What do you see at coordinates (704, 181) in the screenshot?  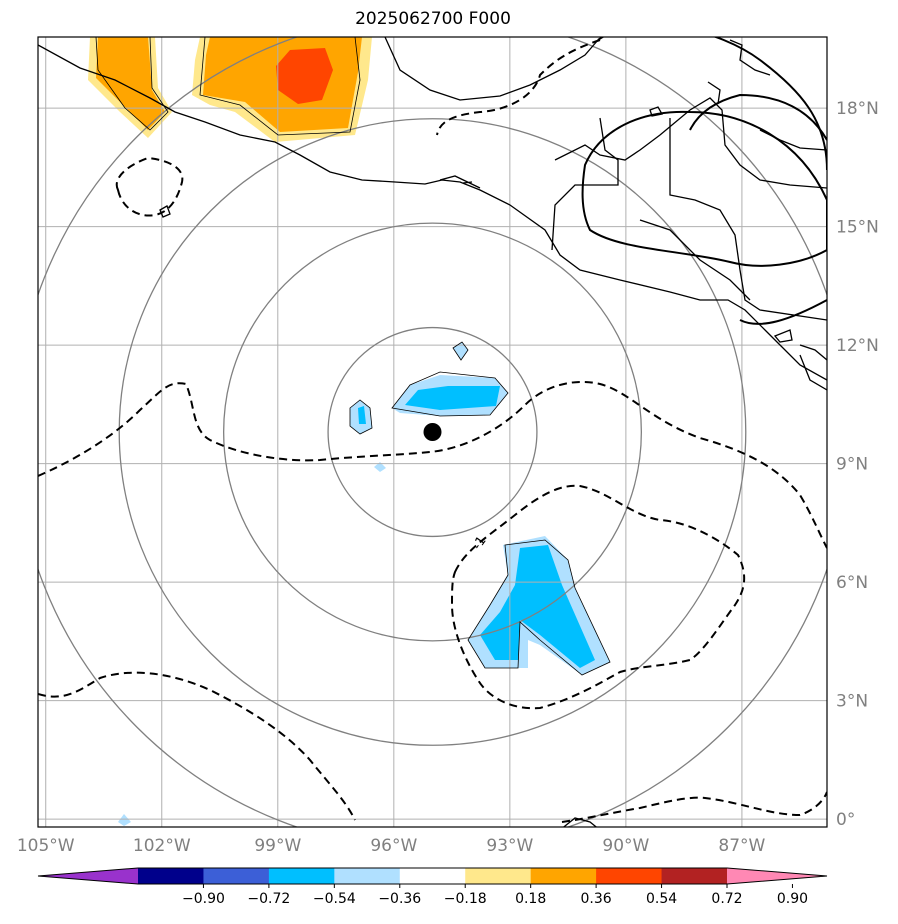 I see `jet-contours` at bounding box center [704, 181].